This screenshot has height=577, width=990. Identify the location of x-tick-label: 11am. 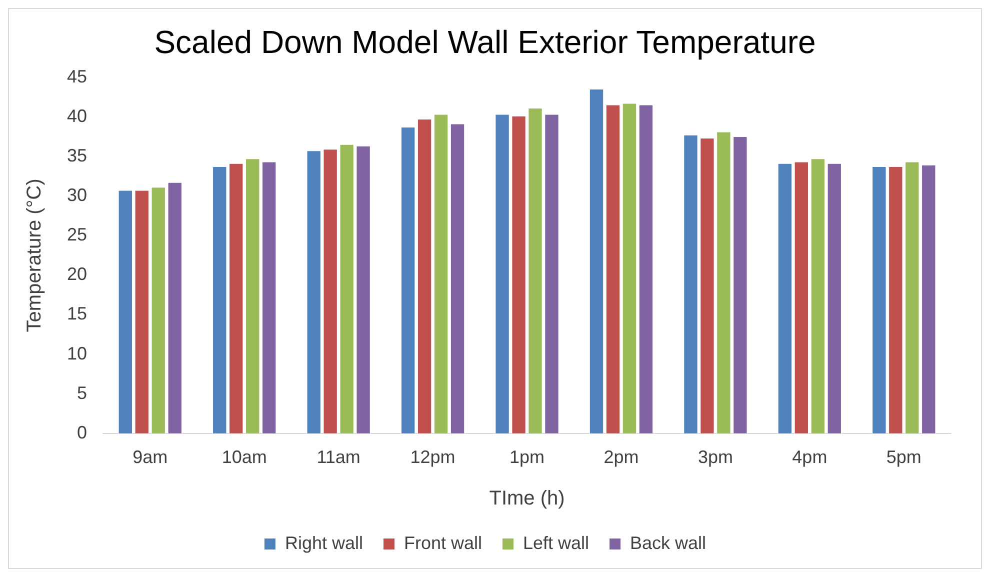
(338, 457).